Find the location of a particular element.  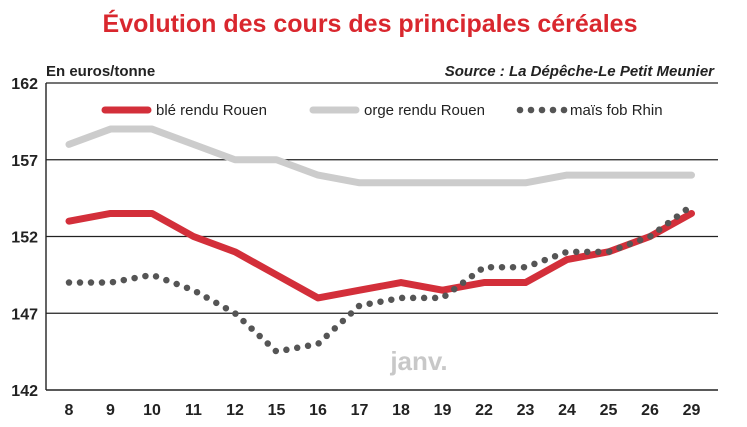

x-tick-label: 10 is located at coordinates (152, 410).